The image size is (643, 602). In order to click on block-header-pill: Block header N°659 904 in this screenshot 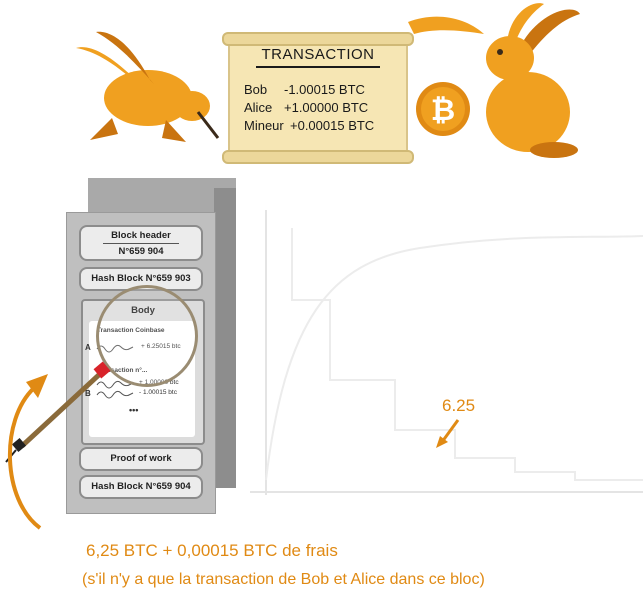, I will do `click(141, 243)`.